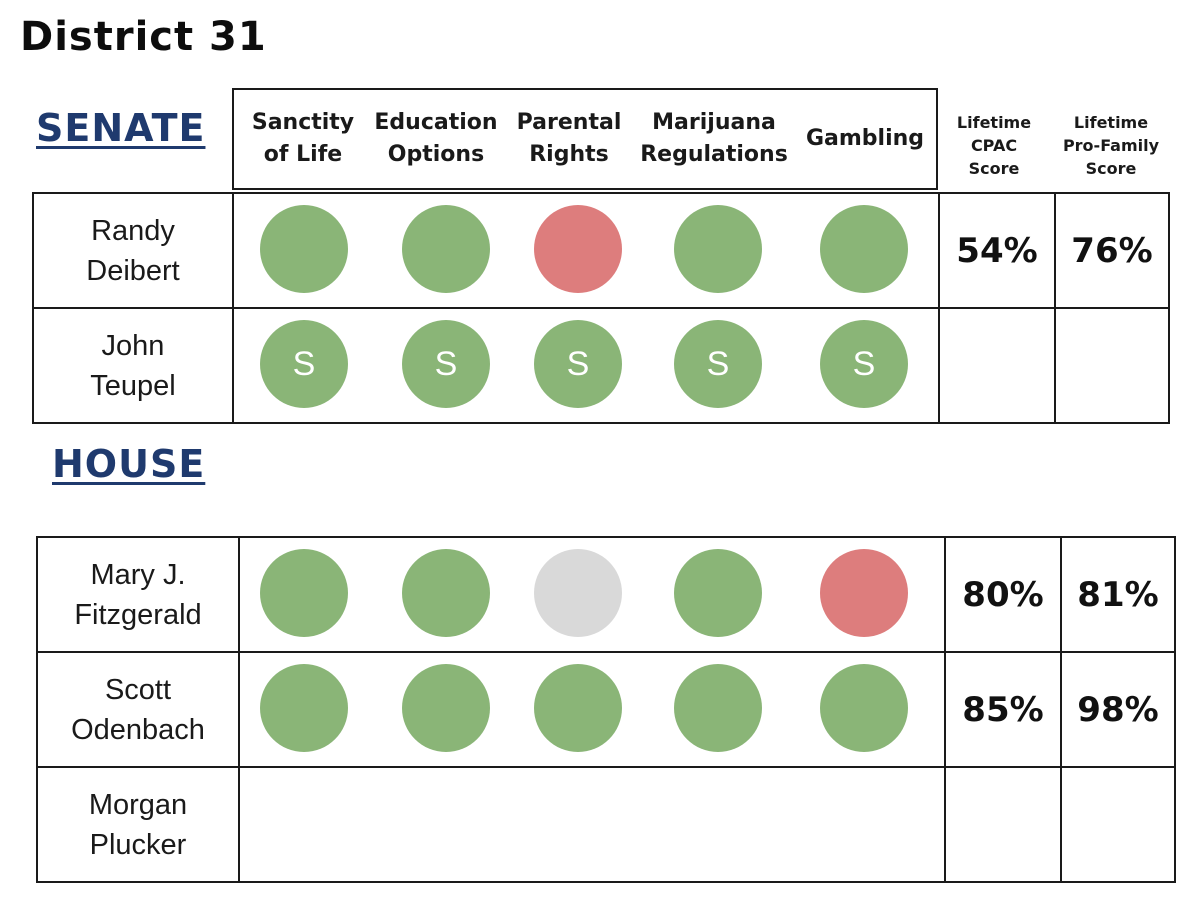 The width and height of the screenshot is (1200, 911). I want to click on issue-header-line: Options, so click(436, 154).